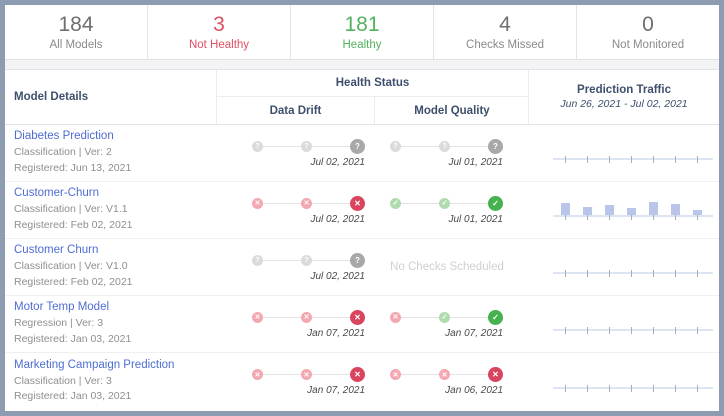 This screenshot has width=724, height=416. What do you see at coordinates (362, 45) in the screenshot?
I see `healthy-label: Healthy` at bounding box center [362, 45].